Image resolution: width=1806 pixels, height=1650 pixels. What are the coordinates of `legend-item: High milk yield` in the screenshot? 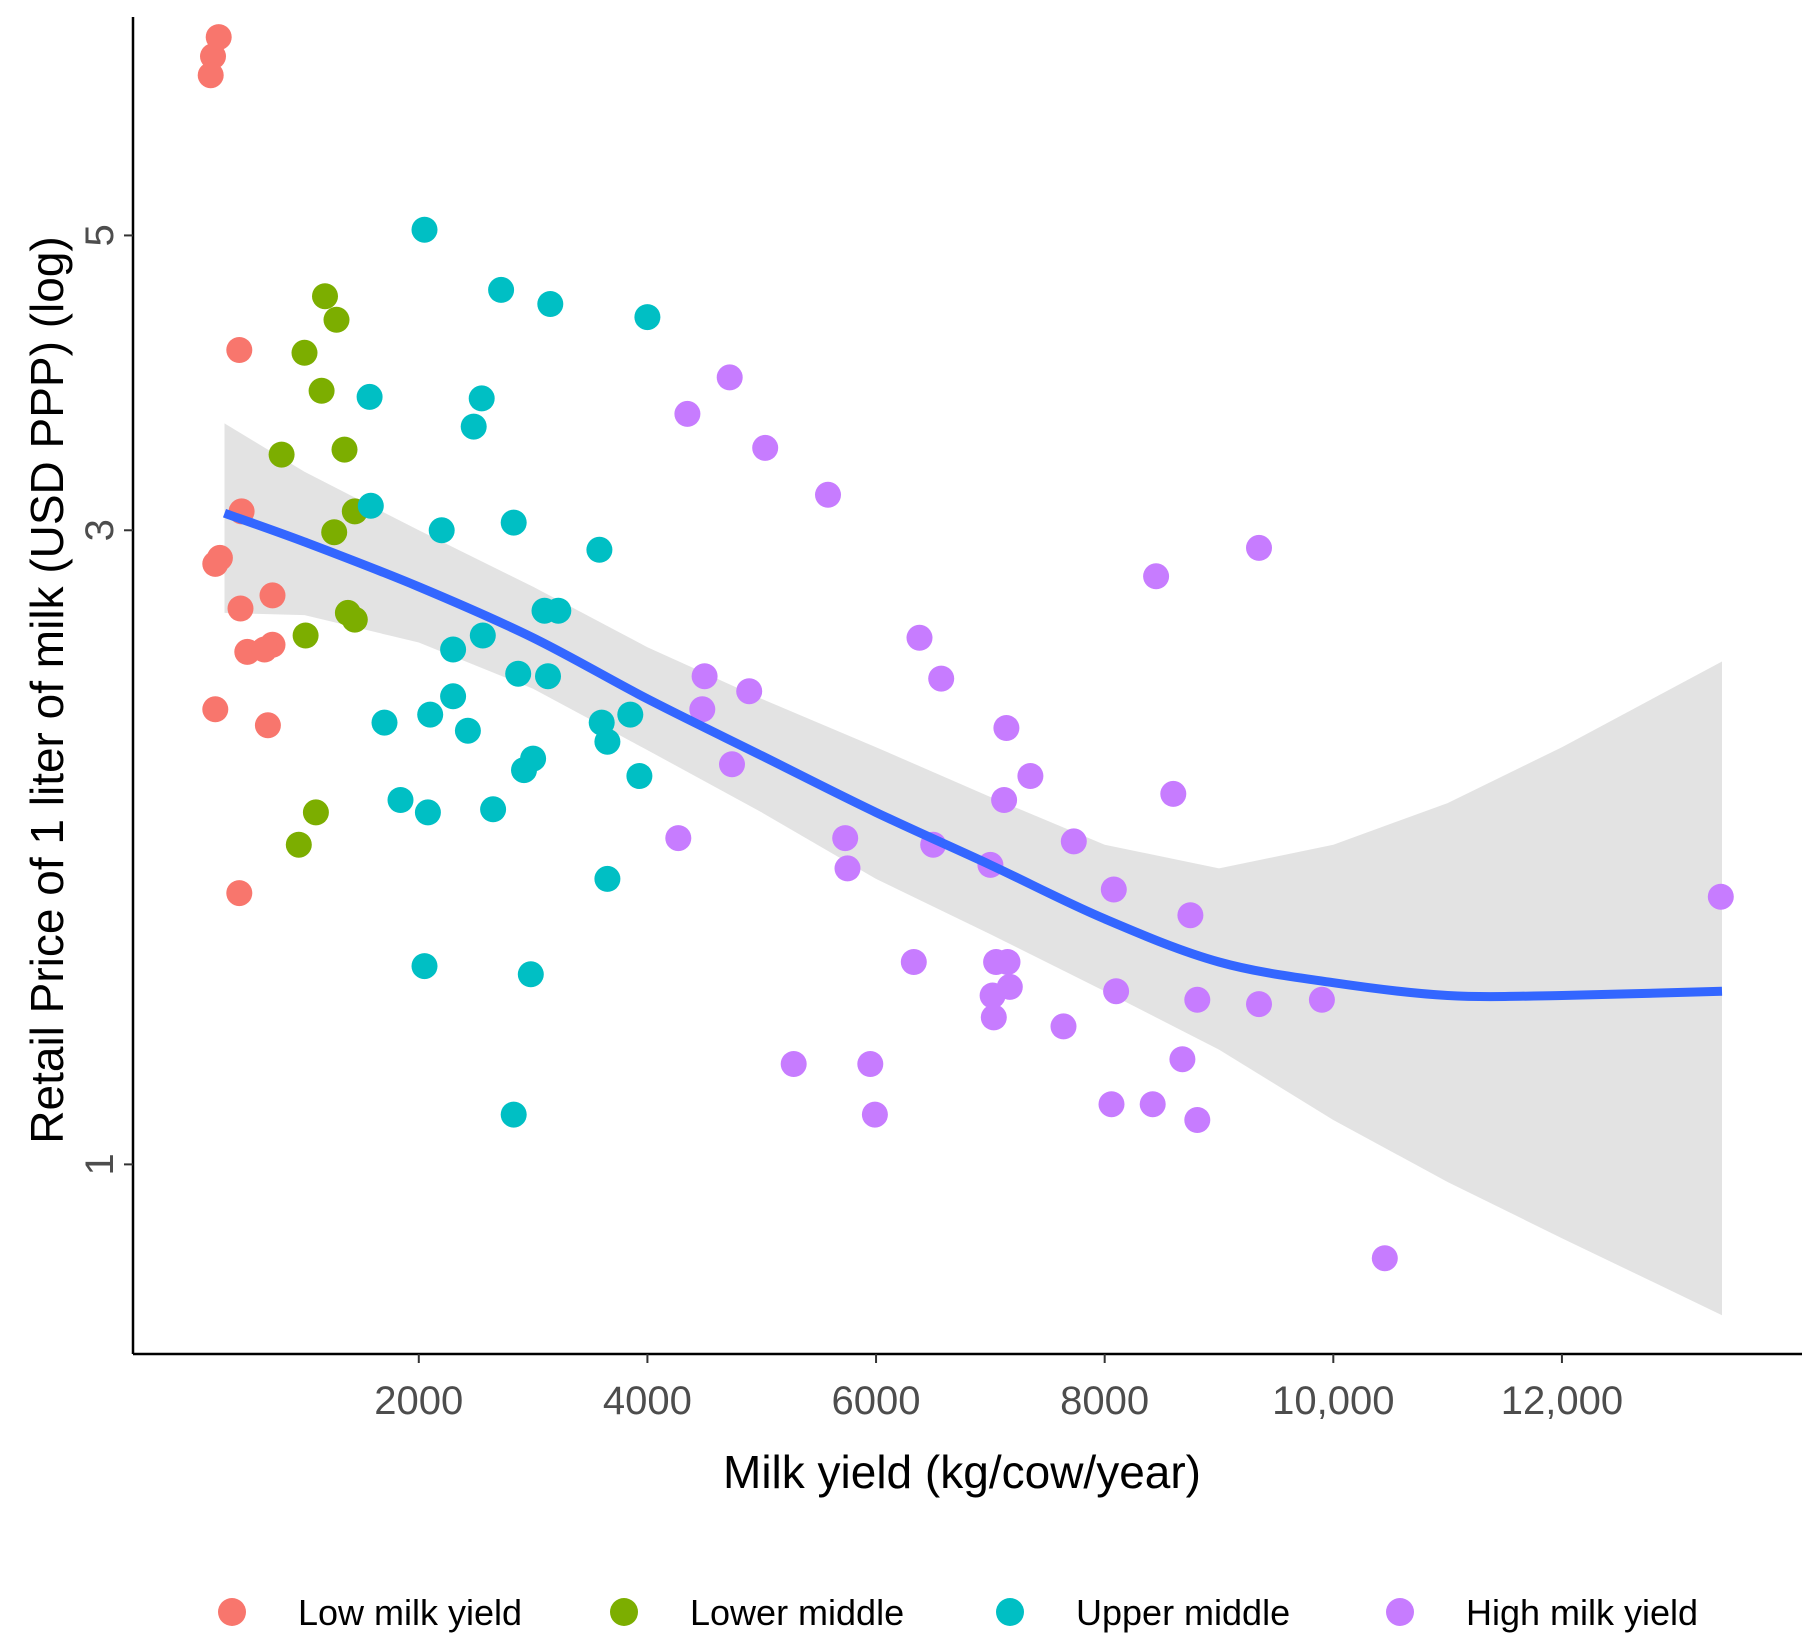 It's located at (1542, 1612).